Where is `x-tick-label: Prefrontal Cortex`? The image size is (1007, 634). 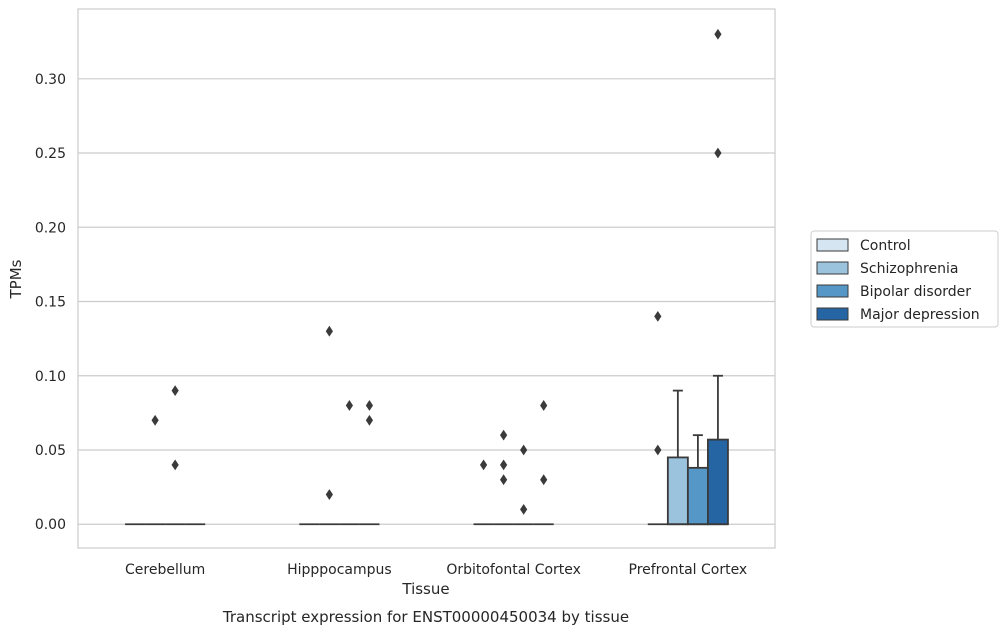 x-tick-label: Prefrontal Cortex is located at coordinates (688, 570).